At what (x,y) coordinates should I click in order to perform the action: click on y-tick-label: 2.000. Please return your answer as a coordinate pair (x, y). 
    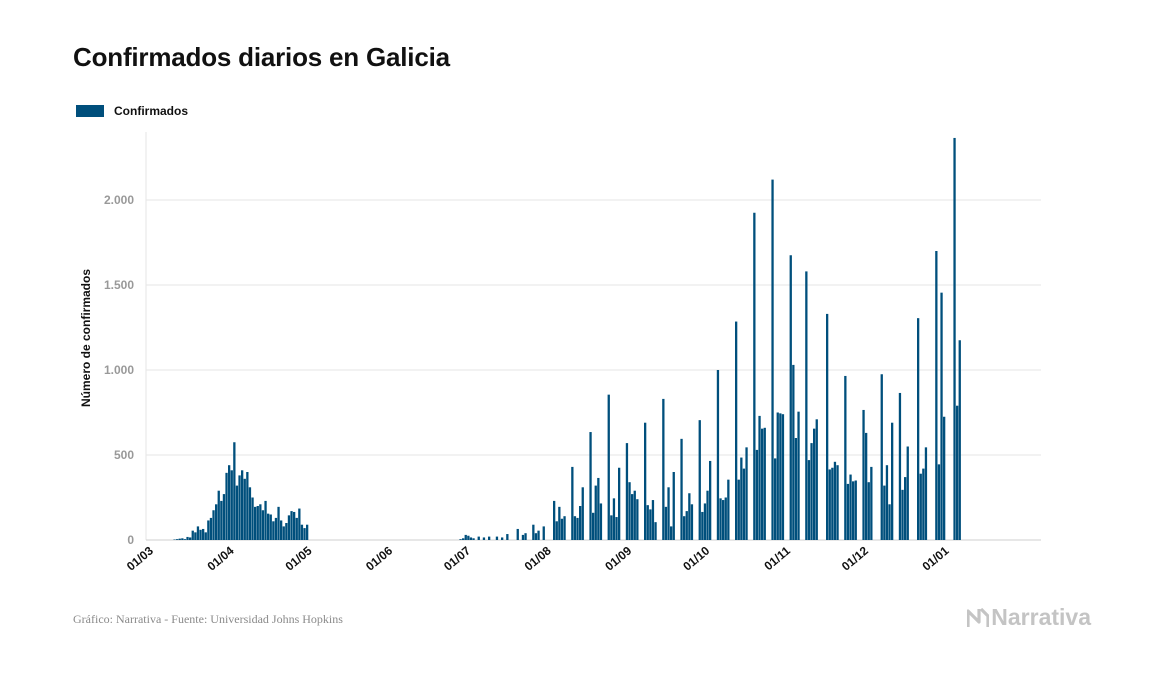
    Looking at the image, I should click on (119, 200).